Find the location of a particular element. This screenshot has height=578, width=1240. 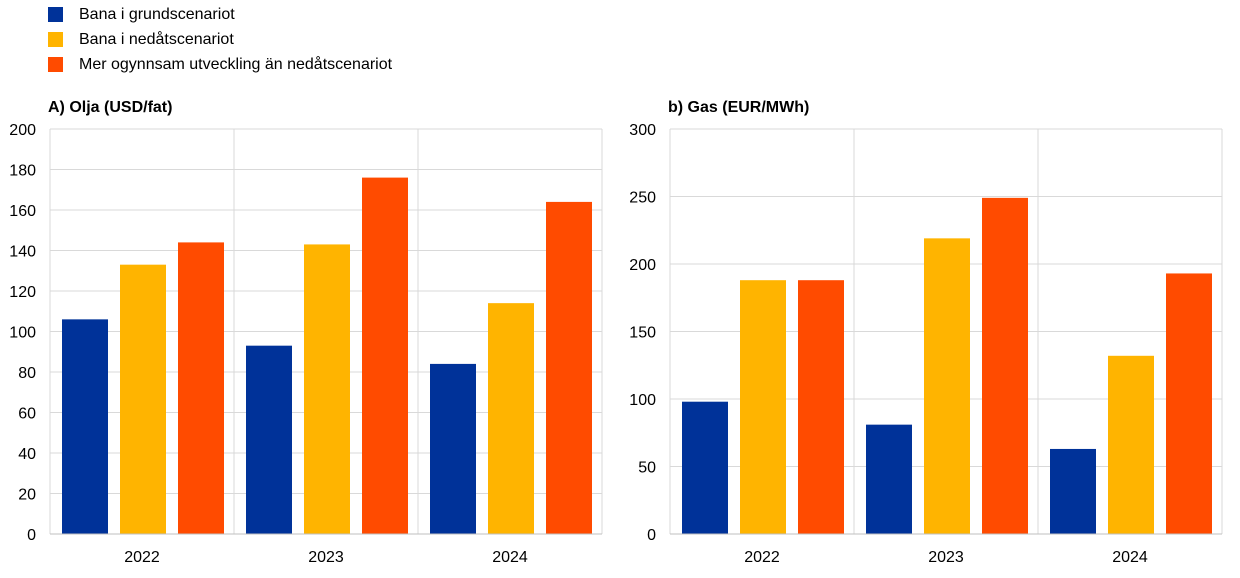

y-tick-label: 300 is located at coordinates (642, 130).